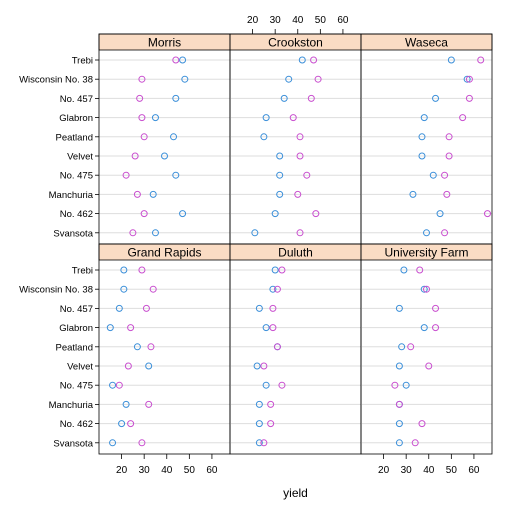  Describe the element at coordinates (452, 470) in the screenshot. I see `x-tick-label: 50` at that location.